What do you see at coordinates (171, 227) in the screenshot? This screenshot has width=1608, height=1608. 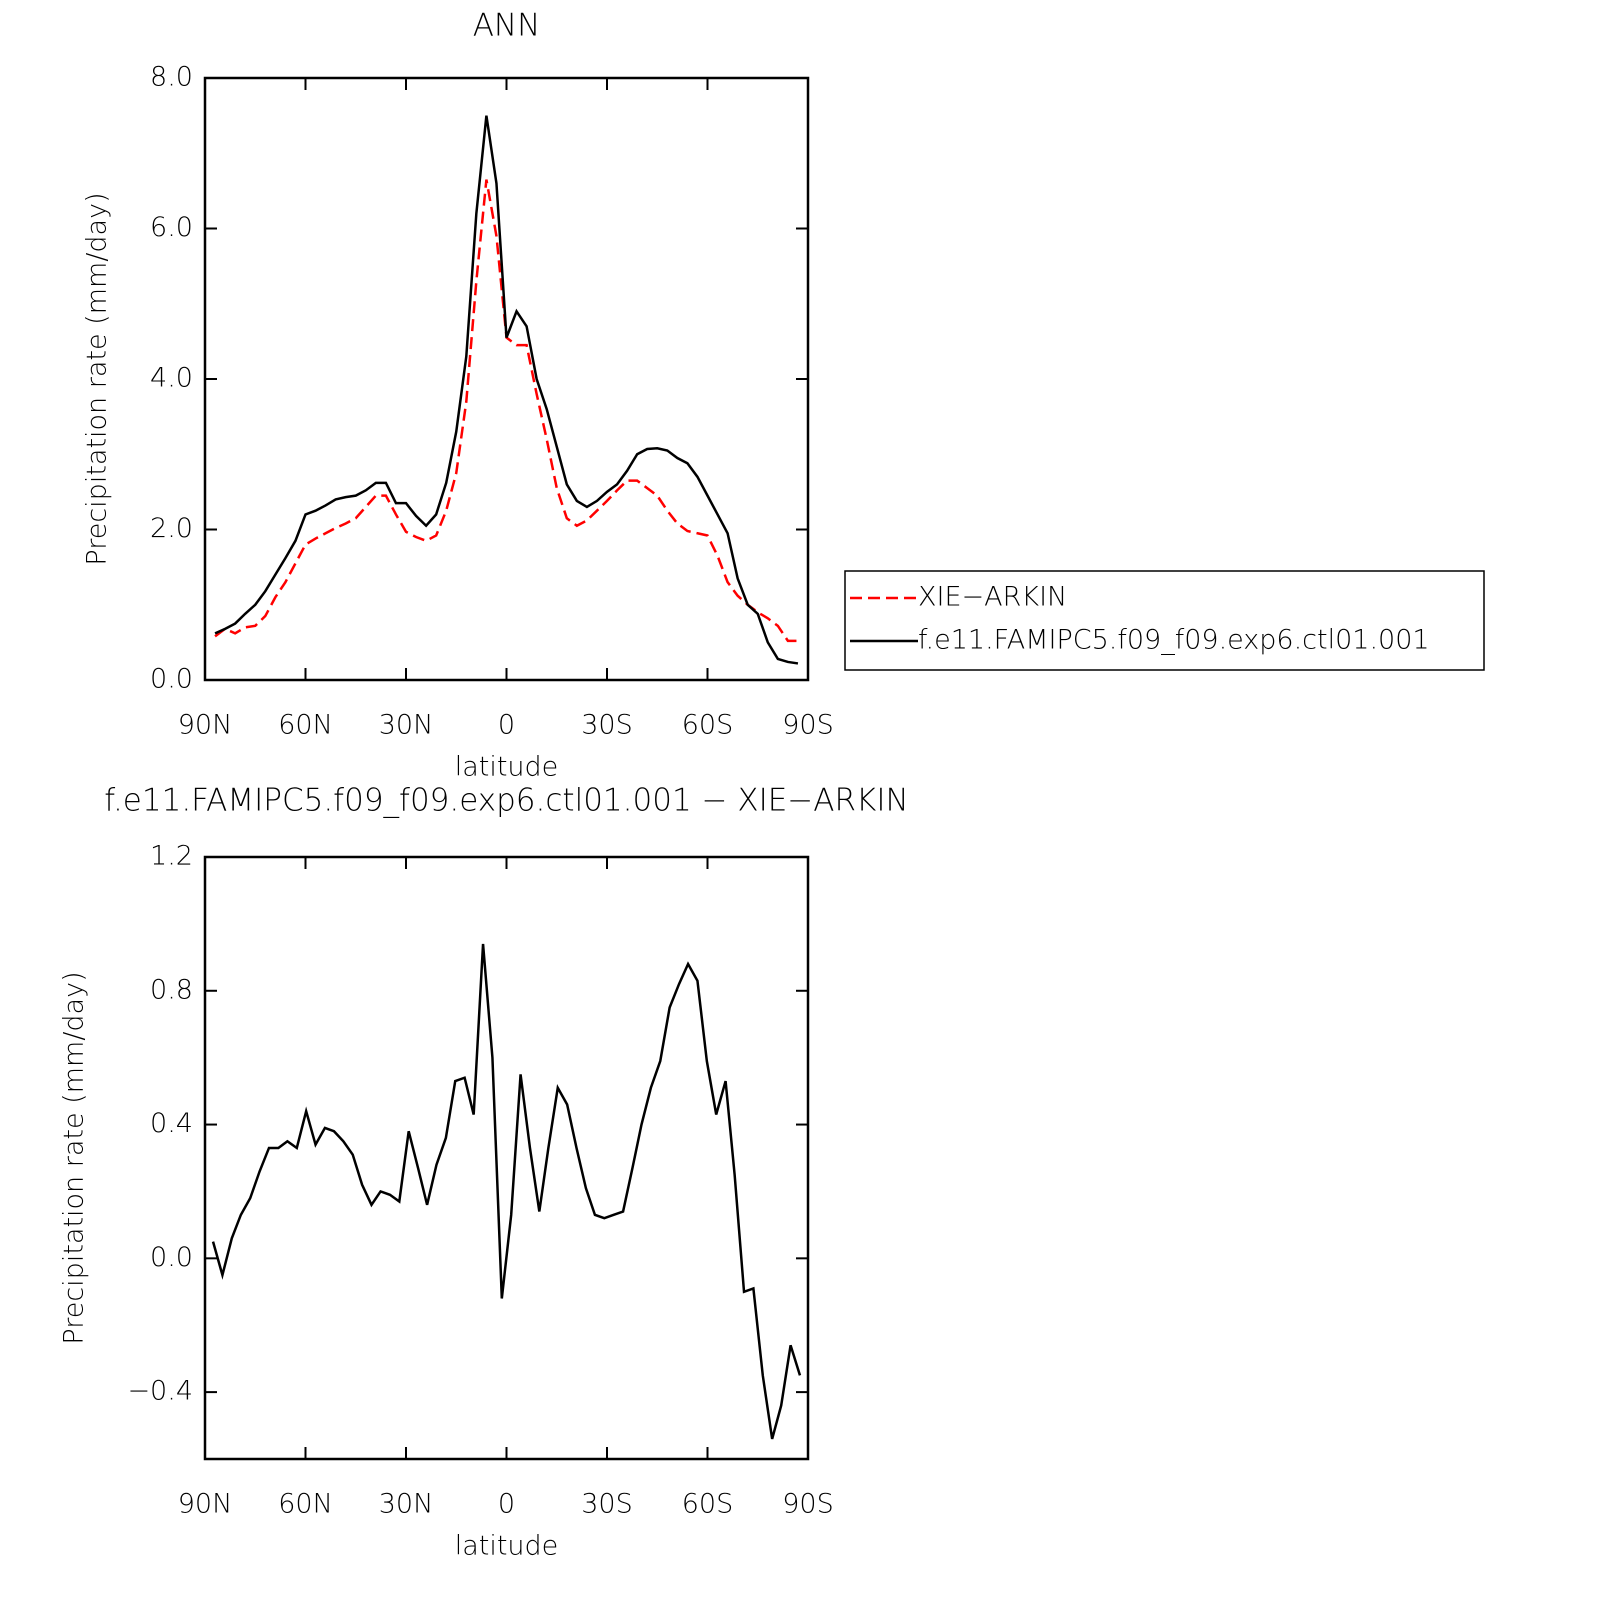 I see `y-tick-label: 6.0` at bounding box center [171, 227].